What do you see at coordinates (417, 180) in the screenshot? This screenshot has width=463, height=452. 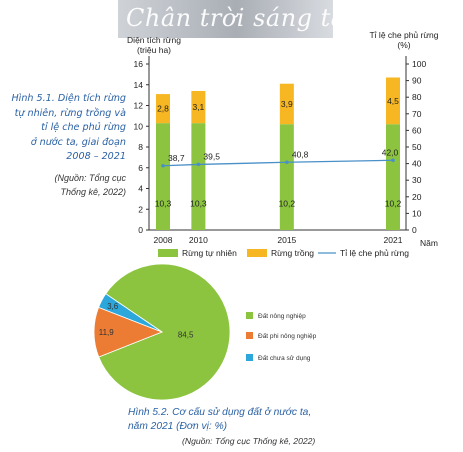 I see `y2-tick-label: 30` at bounding box center [417, 180].